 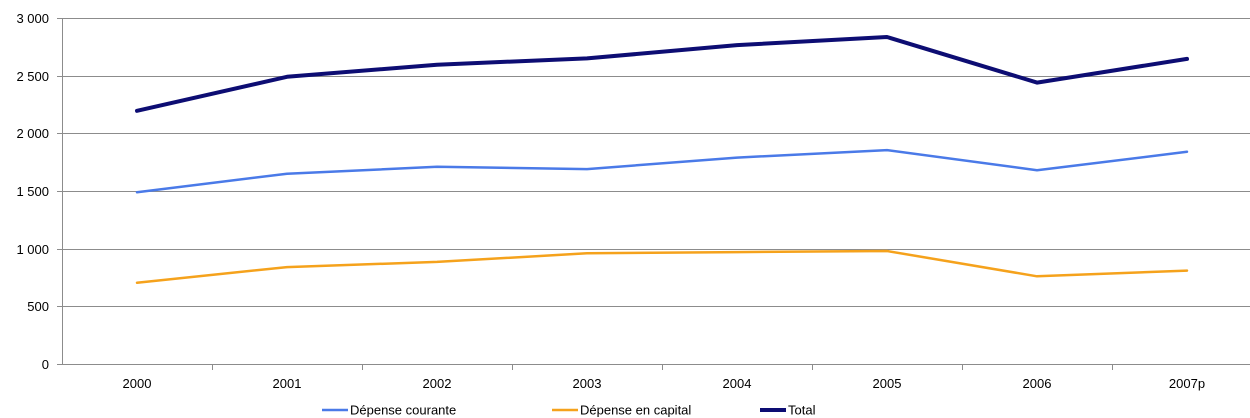 I want to click on y-tick-label: 500, so click(x=38, y=306).